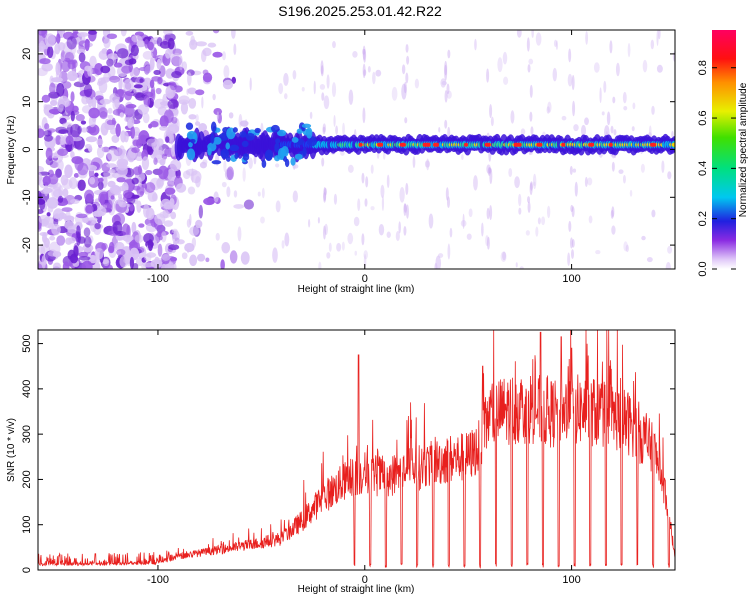 The width and height of the screenshot is (750, 600). Describe the element at coordinates (724, 149) in the screenshot. I see `colorbar-gradient` at that location.